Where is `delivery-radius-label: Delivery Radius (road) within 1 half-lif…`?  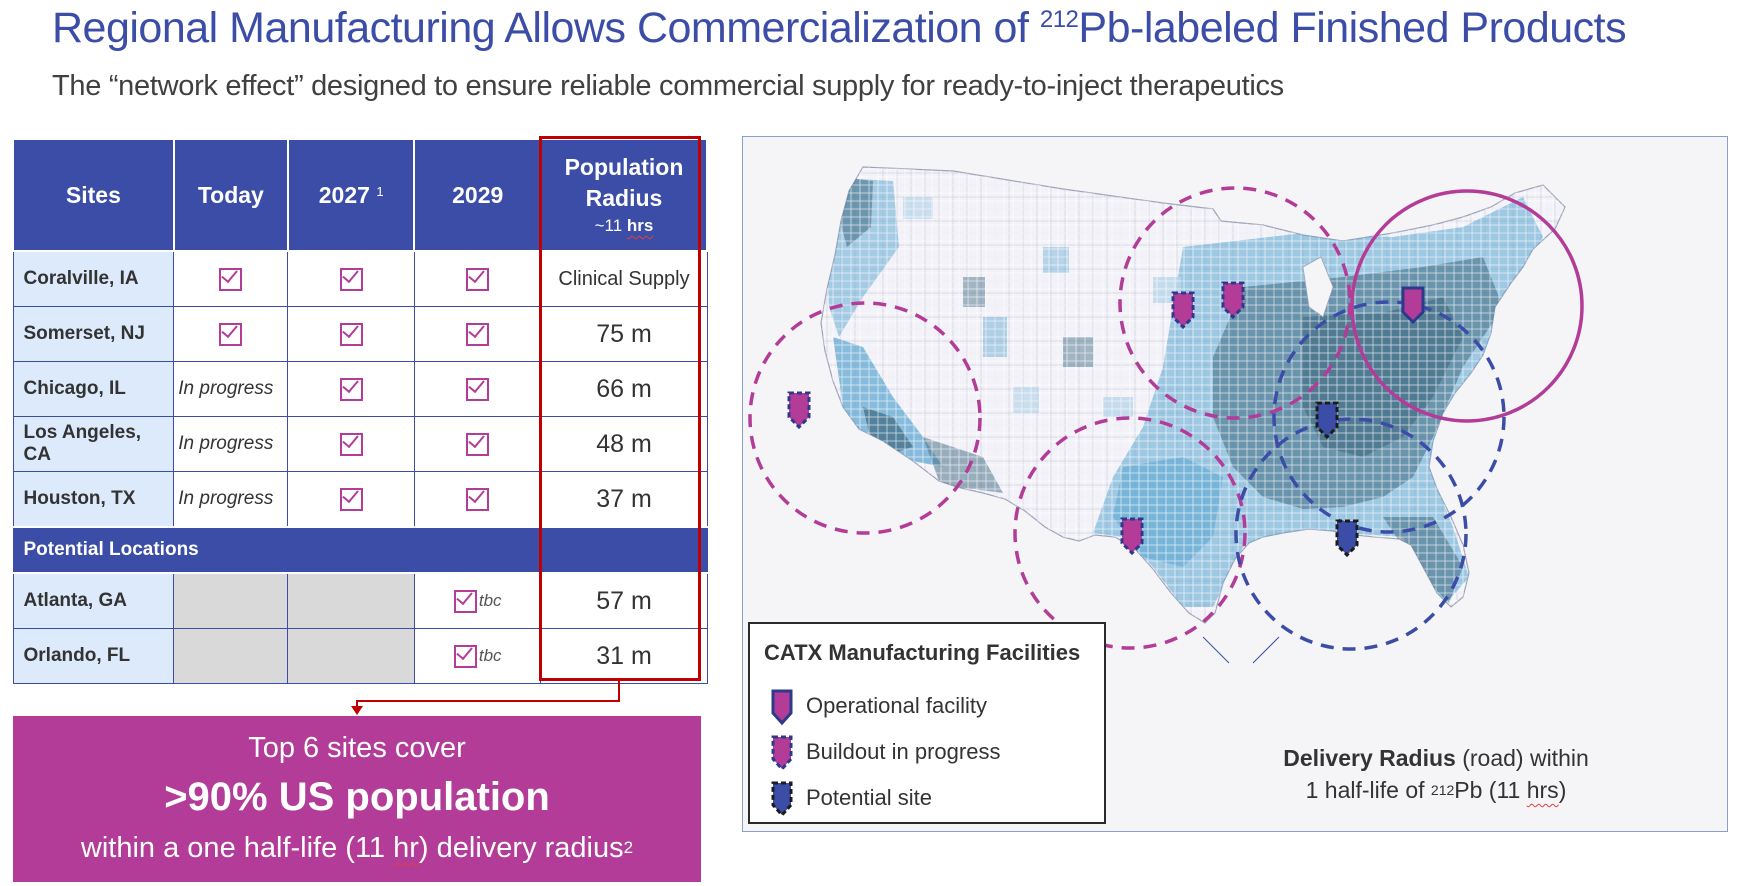 delivery-radius-label: Delivery Radius (road) within 1 half-lif… is located at coordinates (1436, 774).